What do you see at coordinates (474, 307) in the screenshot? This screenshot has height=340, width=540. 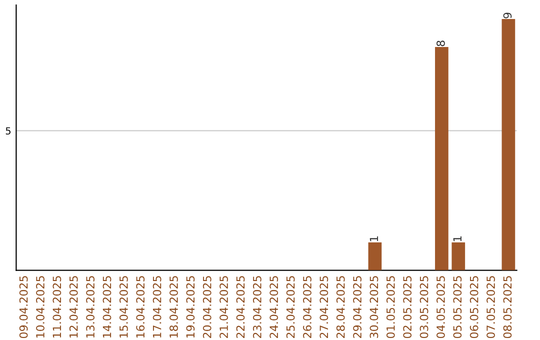 I see `x-tick-label: 06.05.2025` at bounding box center [474, 307].